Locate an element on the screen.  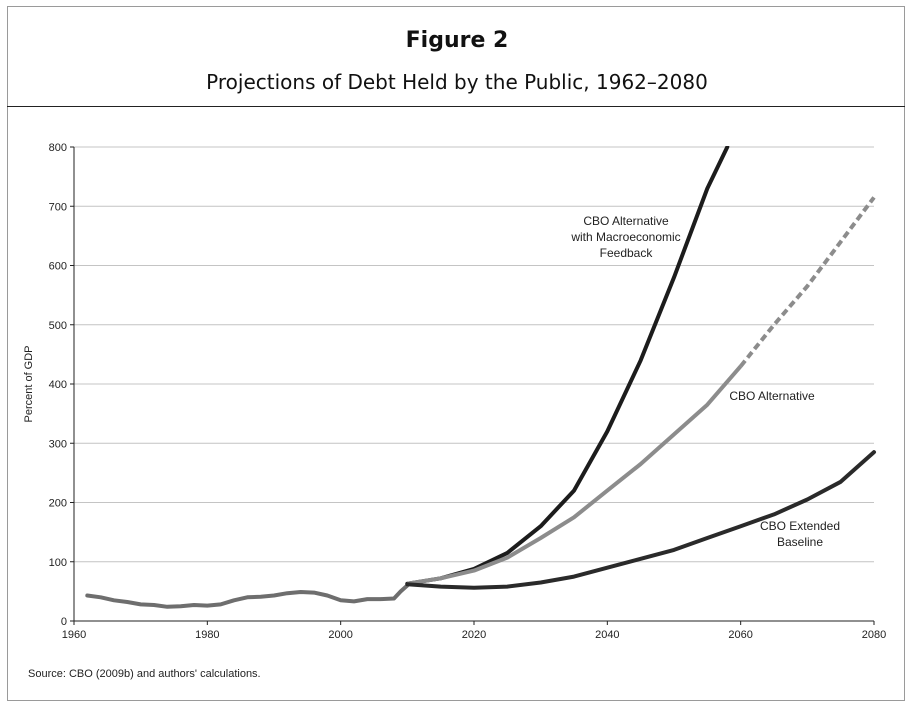
series-line-cbo-alternative-dashed is located at coordinates (807, 282).